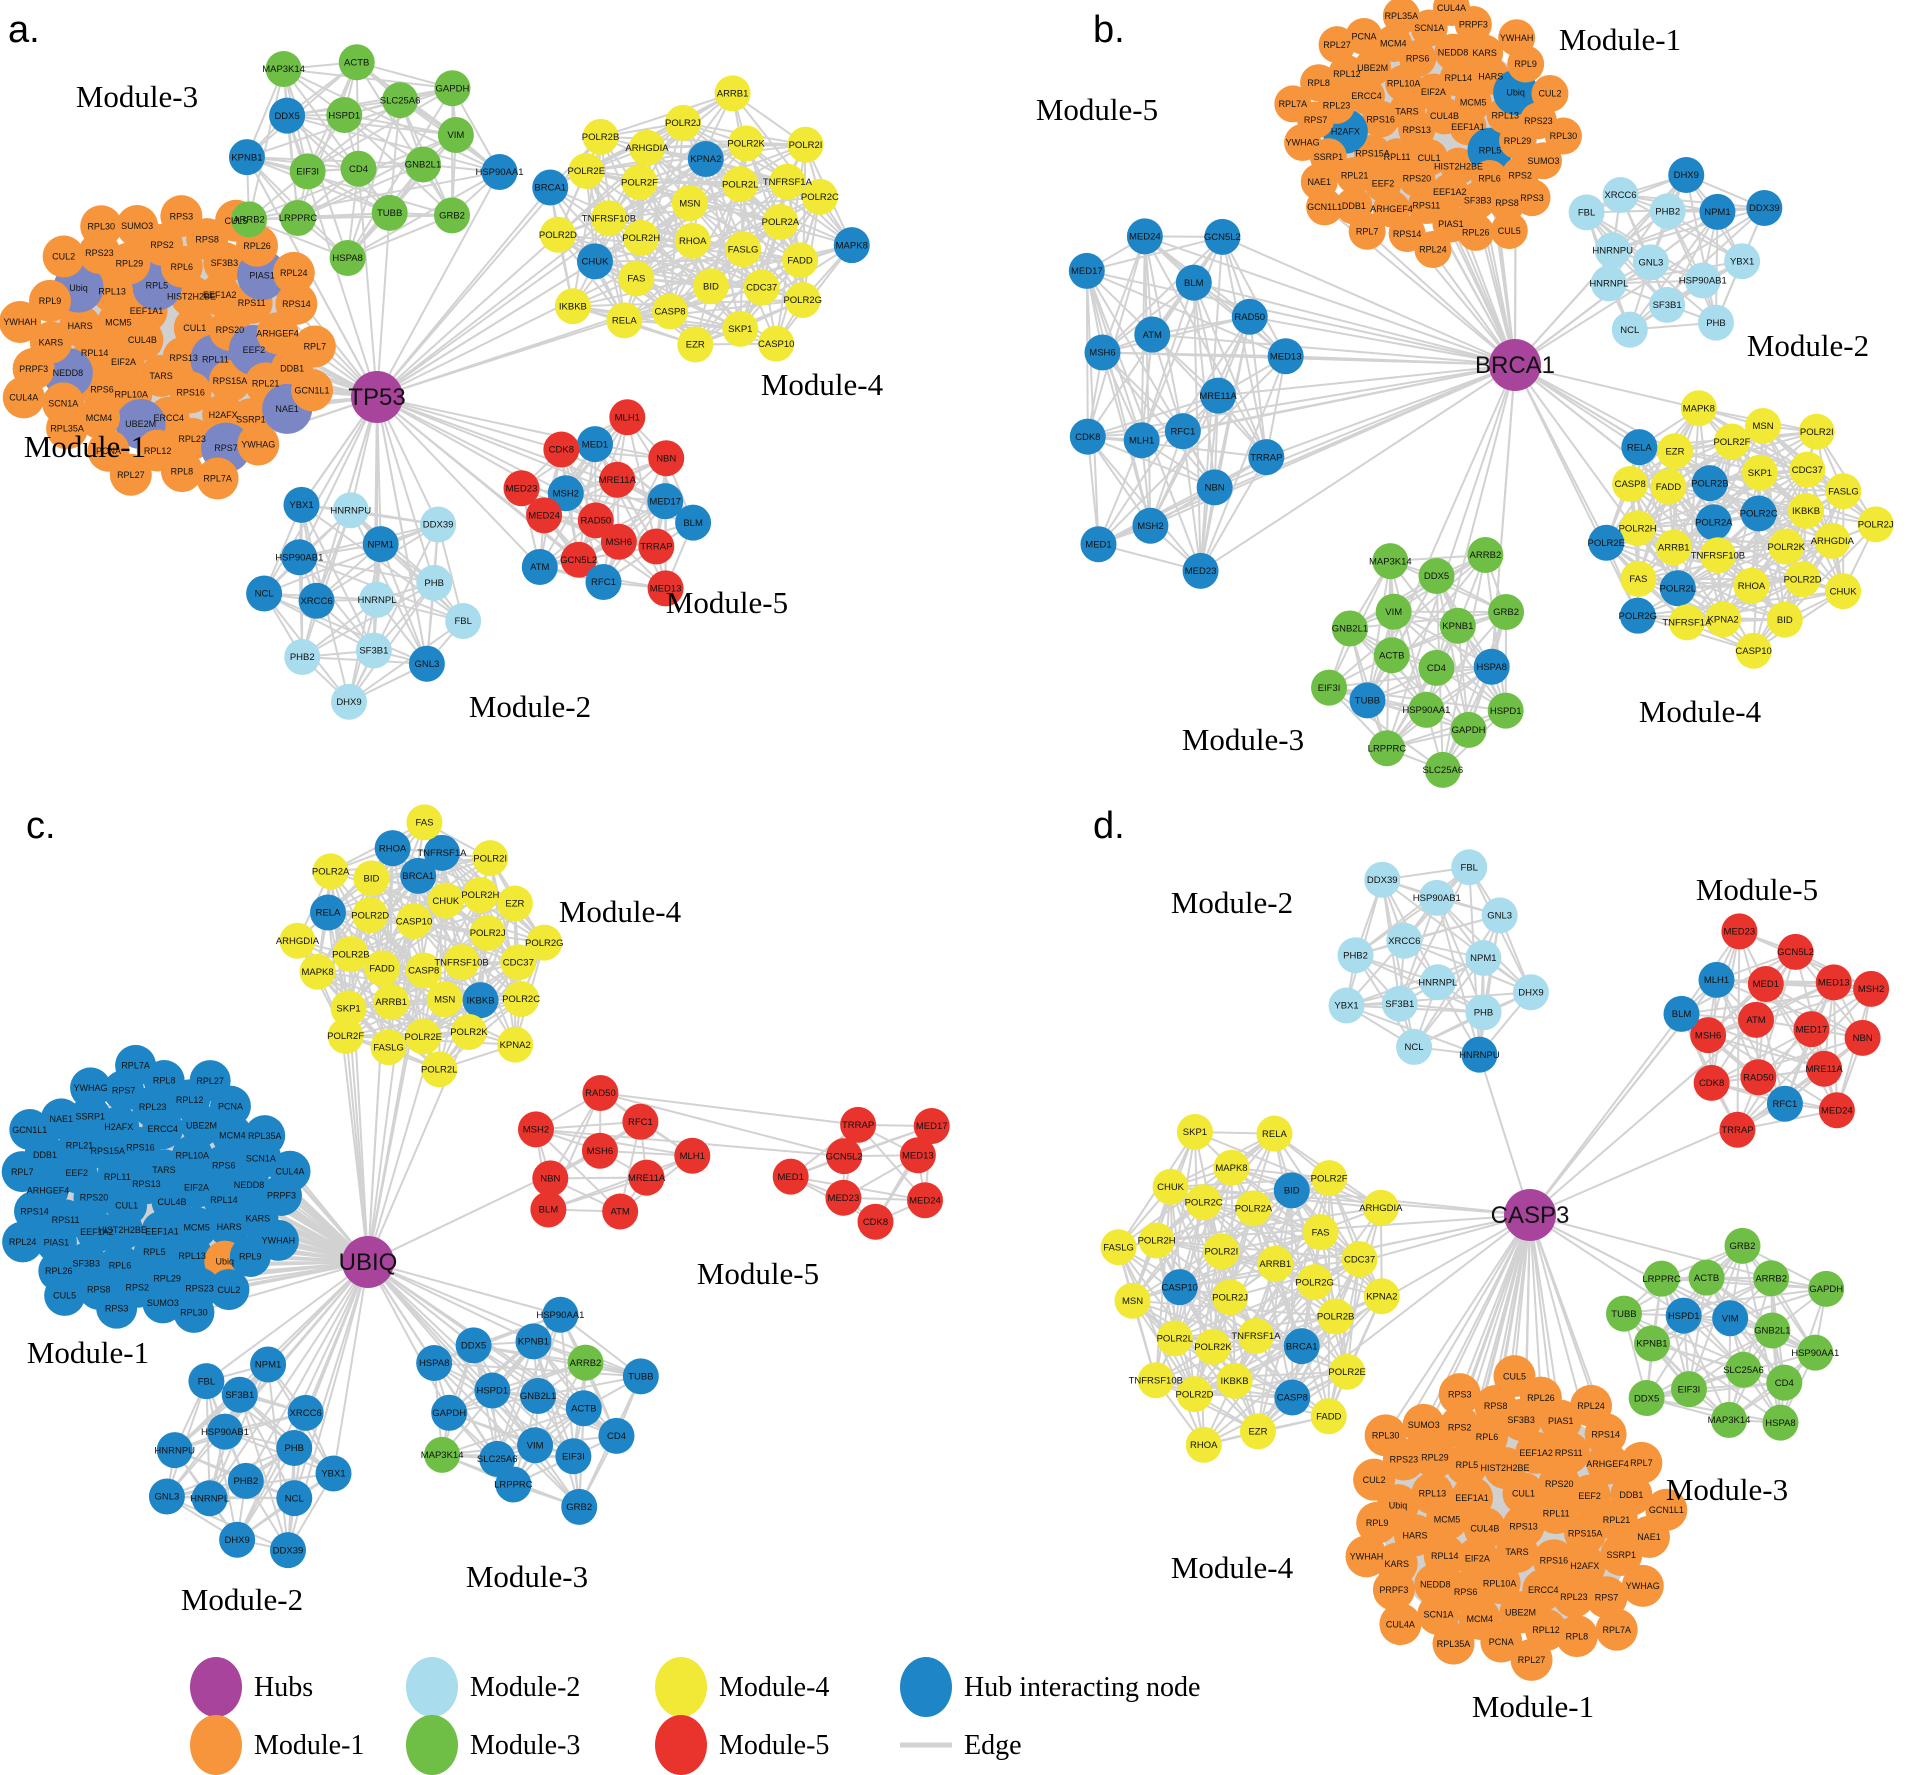 This screenshot has width=1923, height=1775. I want to click on node-polr2a, so click(1713, 522).